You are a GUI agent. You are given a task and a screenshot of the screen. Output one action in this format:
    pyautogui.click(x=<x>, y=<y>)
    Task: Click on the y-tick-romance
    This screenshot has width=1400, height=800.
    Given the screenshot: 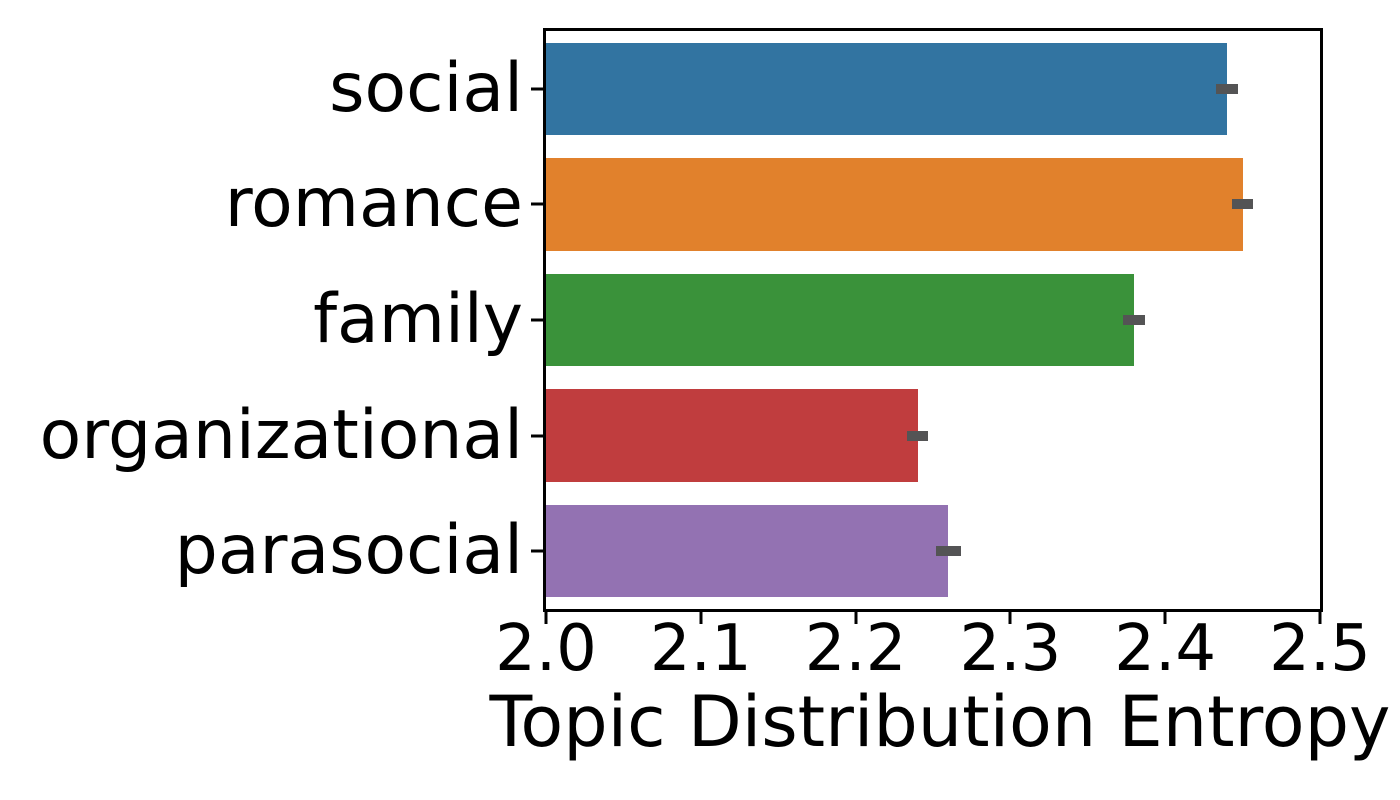 What is the action you would take?
    pyautogui.click(x=537, y=204)
    